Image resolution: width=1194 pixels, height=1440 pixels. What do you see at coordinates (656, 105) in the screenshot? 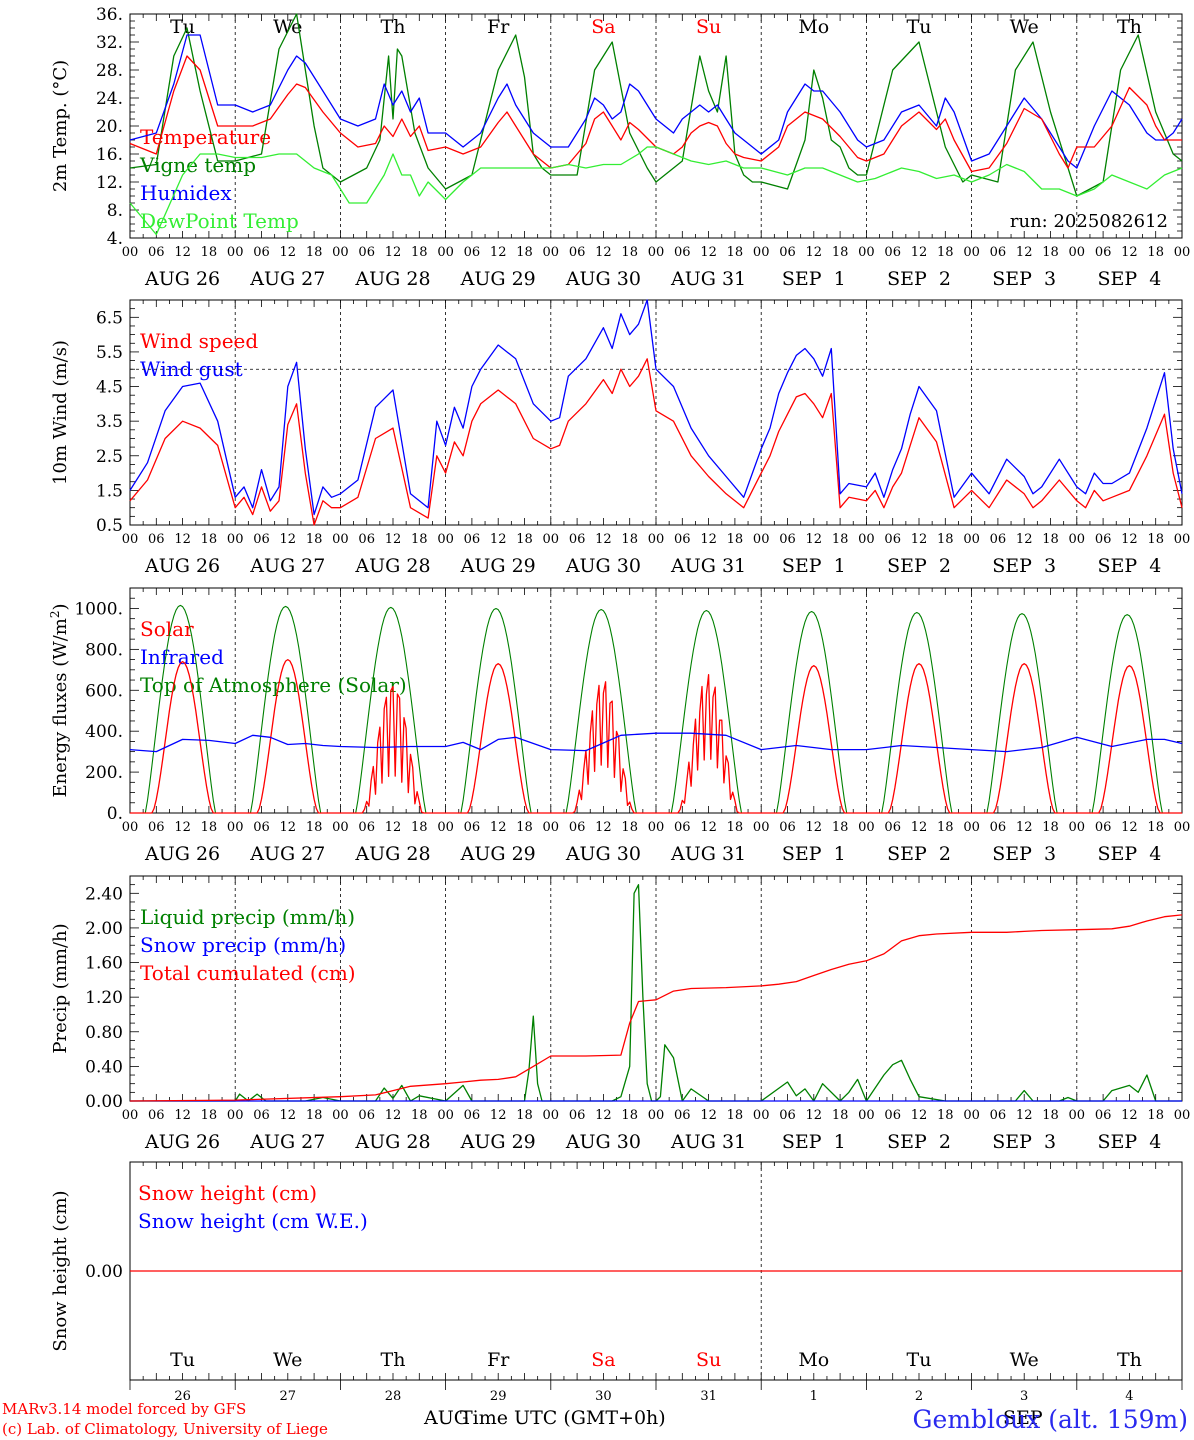
I see `series-vigne-temp` at bounding box center [656, 105].